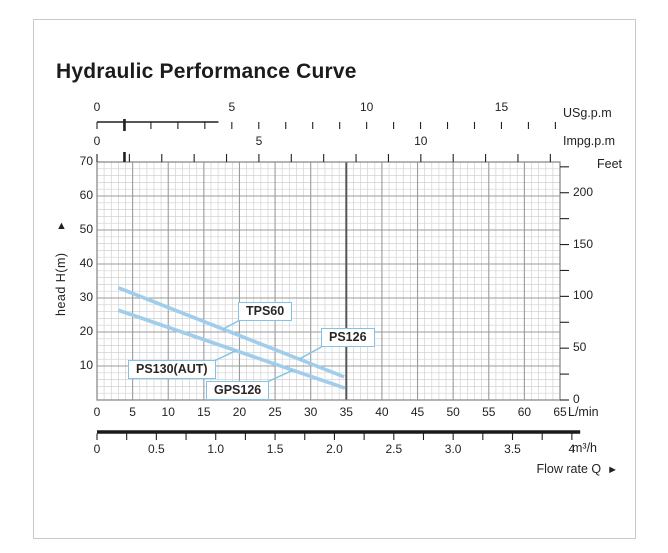 The width and height of the screenshot is (668, 553). Describe the element at coordinates (156, 449) in the screenshot. I see `m3h-tick-label: 0.5` at that location.